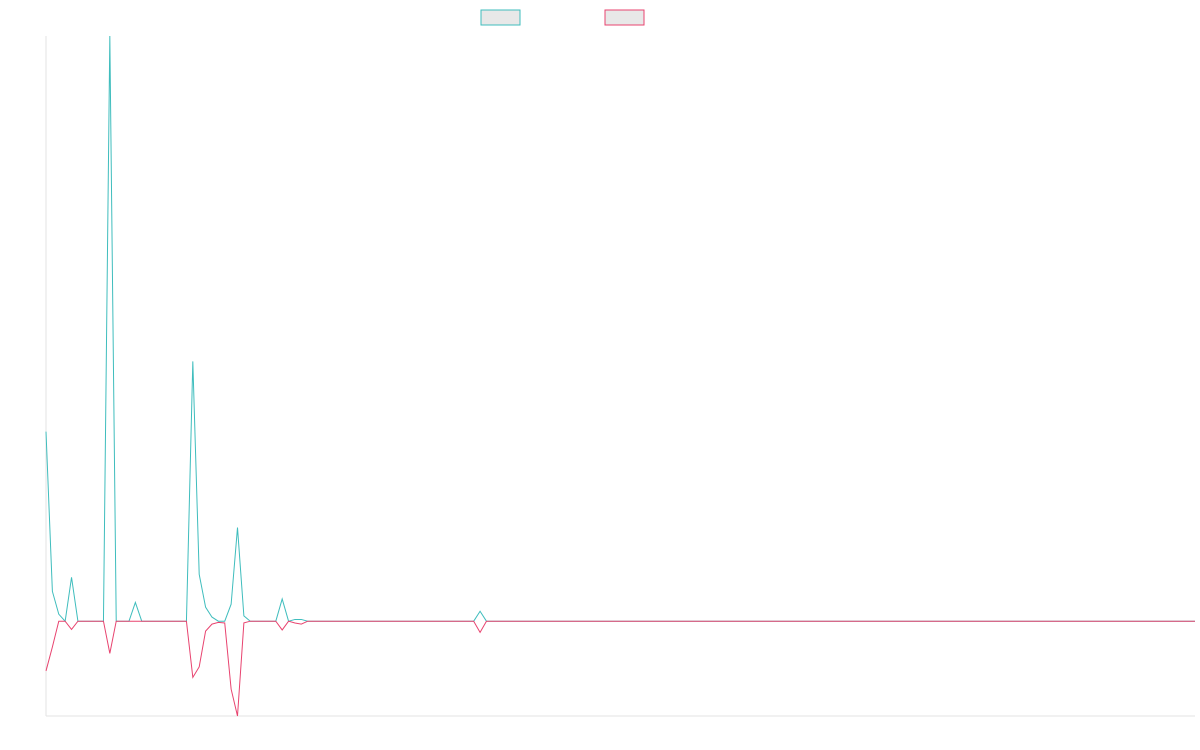 The height and width of the screenshot is (750, 1200). Describe the element at coordinates (620, 668) in the screenshot. I see `series-line` at that location.